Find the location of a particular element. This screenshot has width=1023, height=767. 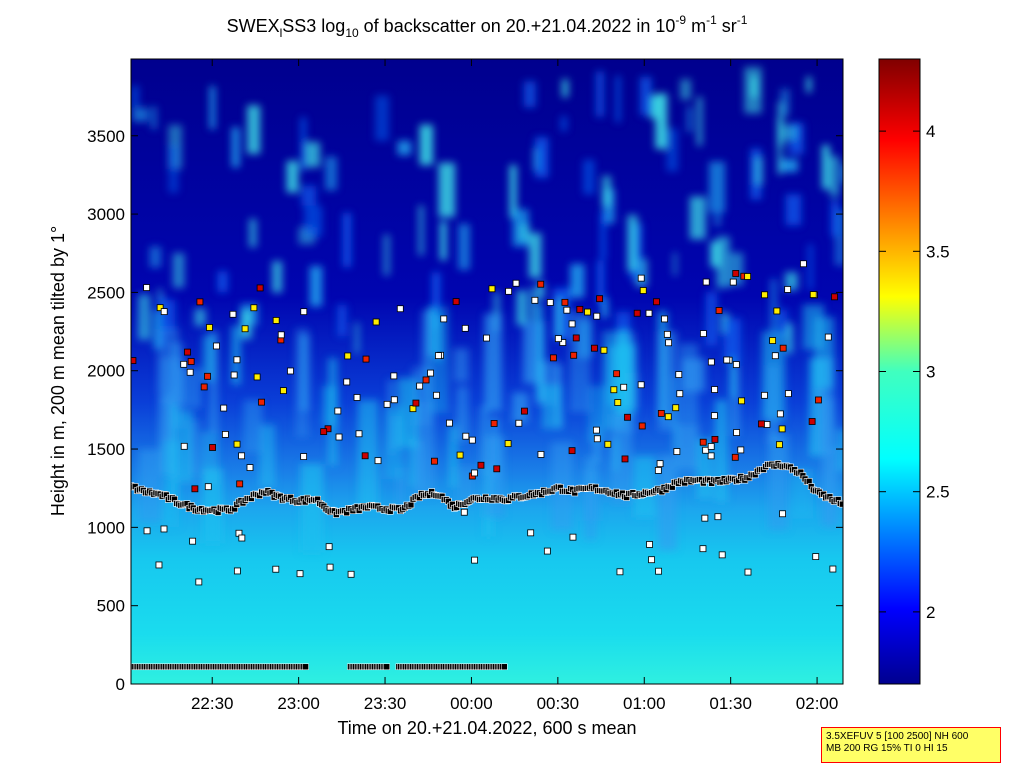

colorbar-tick-label: 3.5 is located at coordinates (938, 251).